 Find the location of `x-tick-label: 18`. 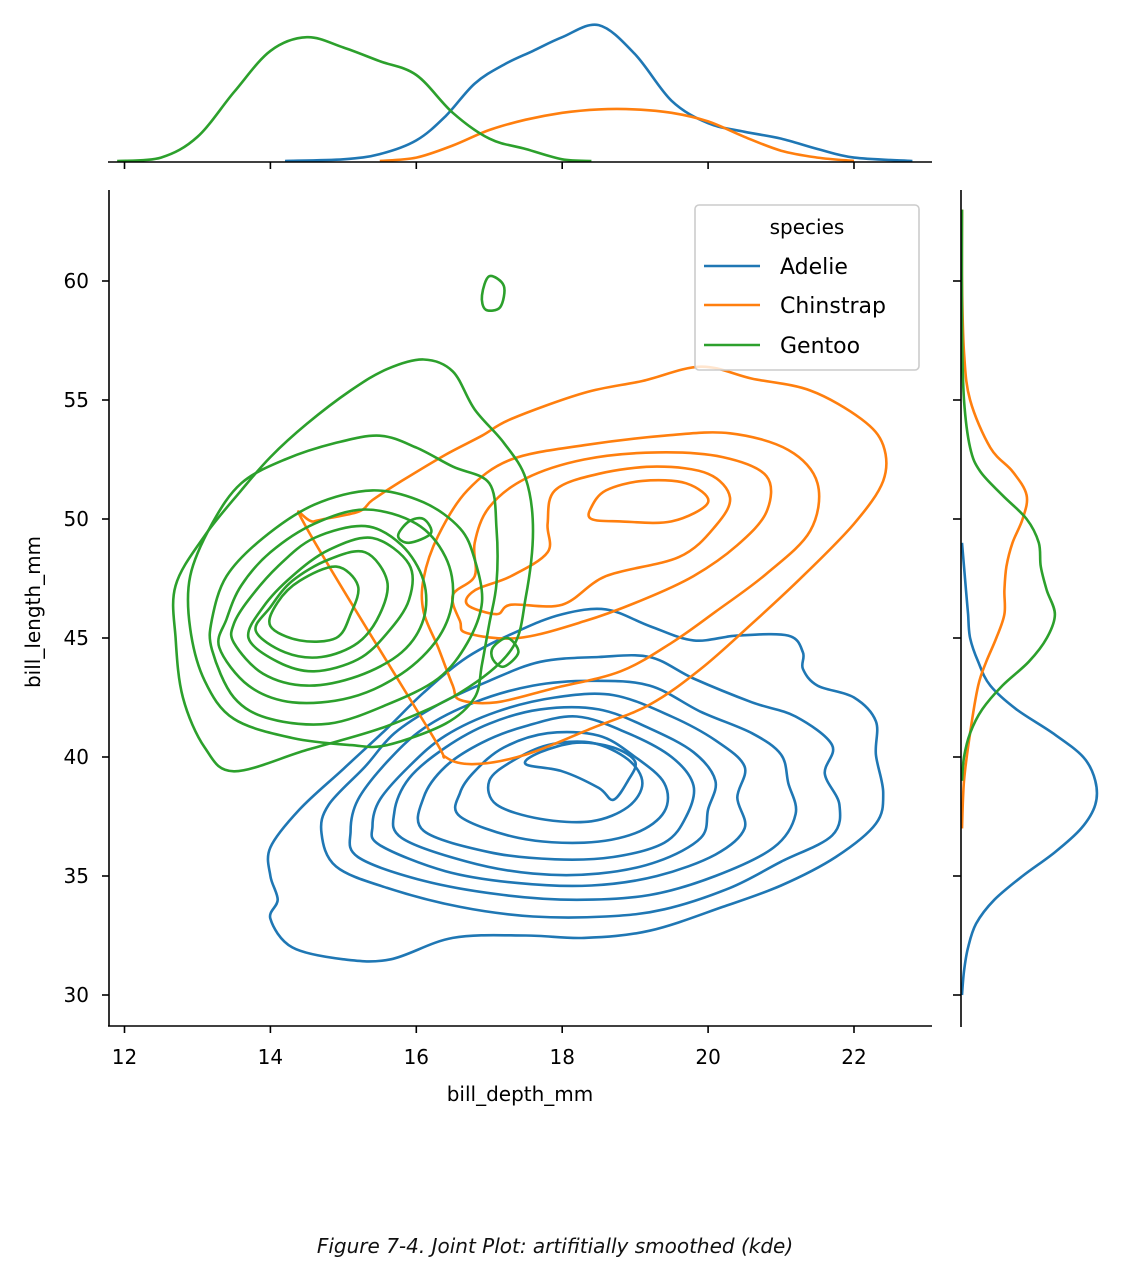

x-tick-label: 18 is located at coordinates (561, 1057).